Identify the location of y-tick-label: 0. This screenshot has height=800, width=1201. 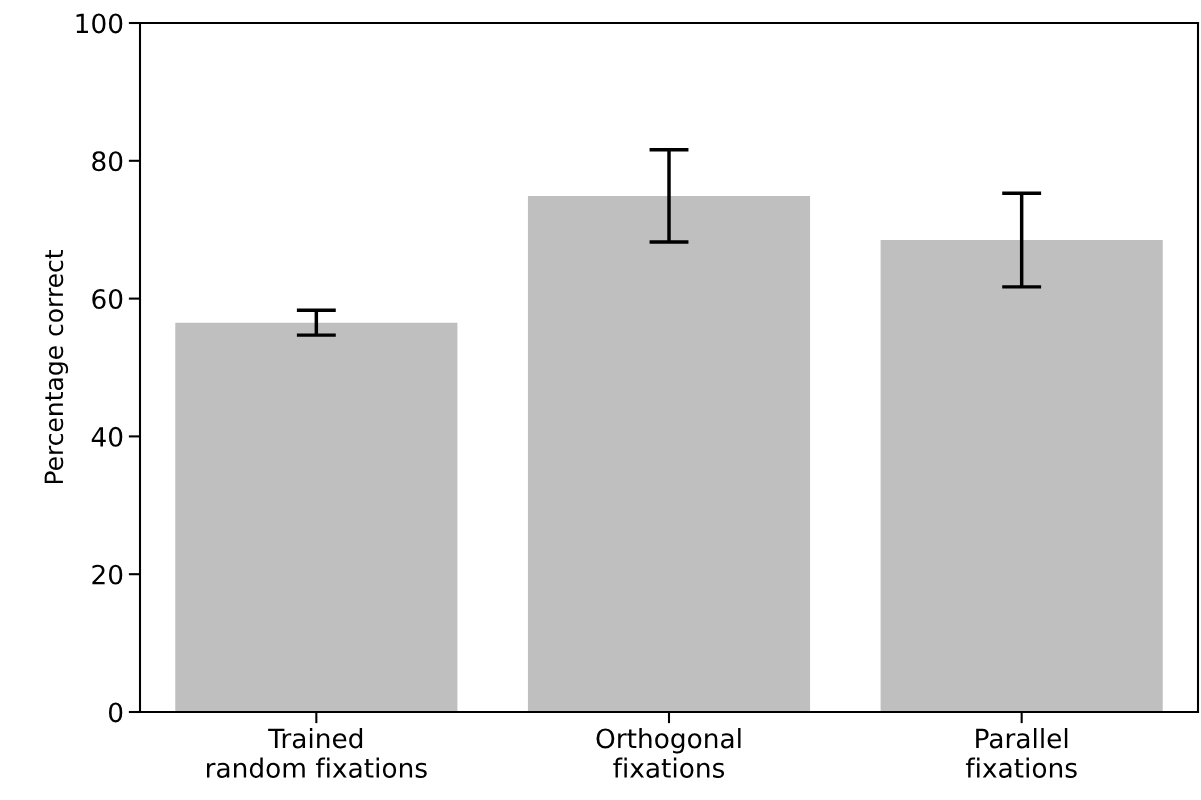
(115, 712).